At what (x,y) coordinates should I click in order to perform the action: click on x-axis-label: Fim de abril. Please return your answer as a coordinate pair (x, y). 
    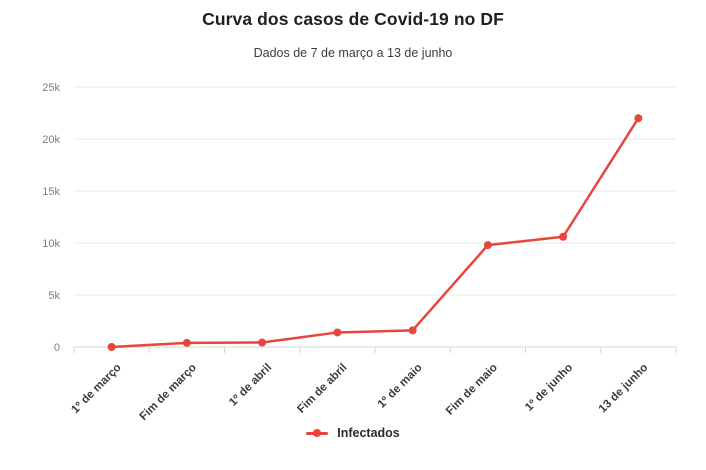
    Looking at the image, I should click on (322, 389).